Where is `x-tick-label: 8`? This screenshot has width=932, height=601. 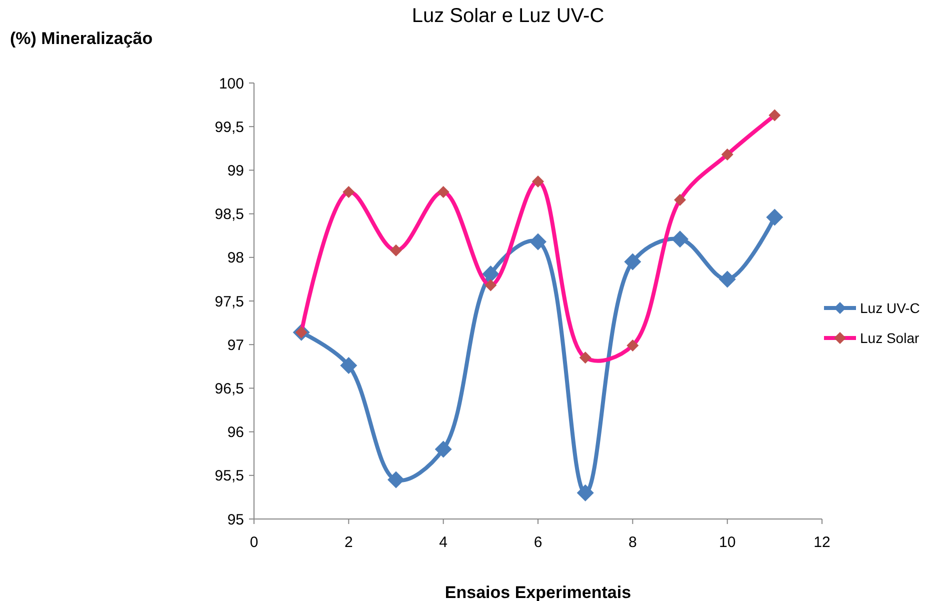 x-tick-label: 8 is located at coordinates (632, 542).